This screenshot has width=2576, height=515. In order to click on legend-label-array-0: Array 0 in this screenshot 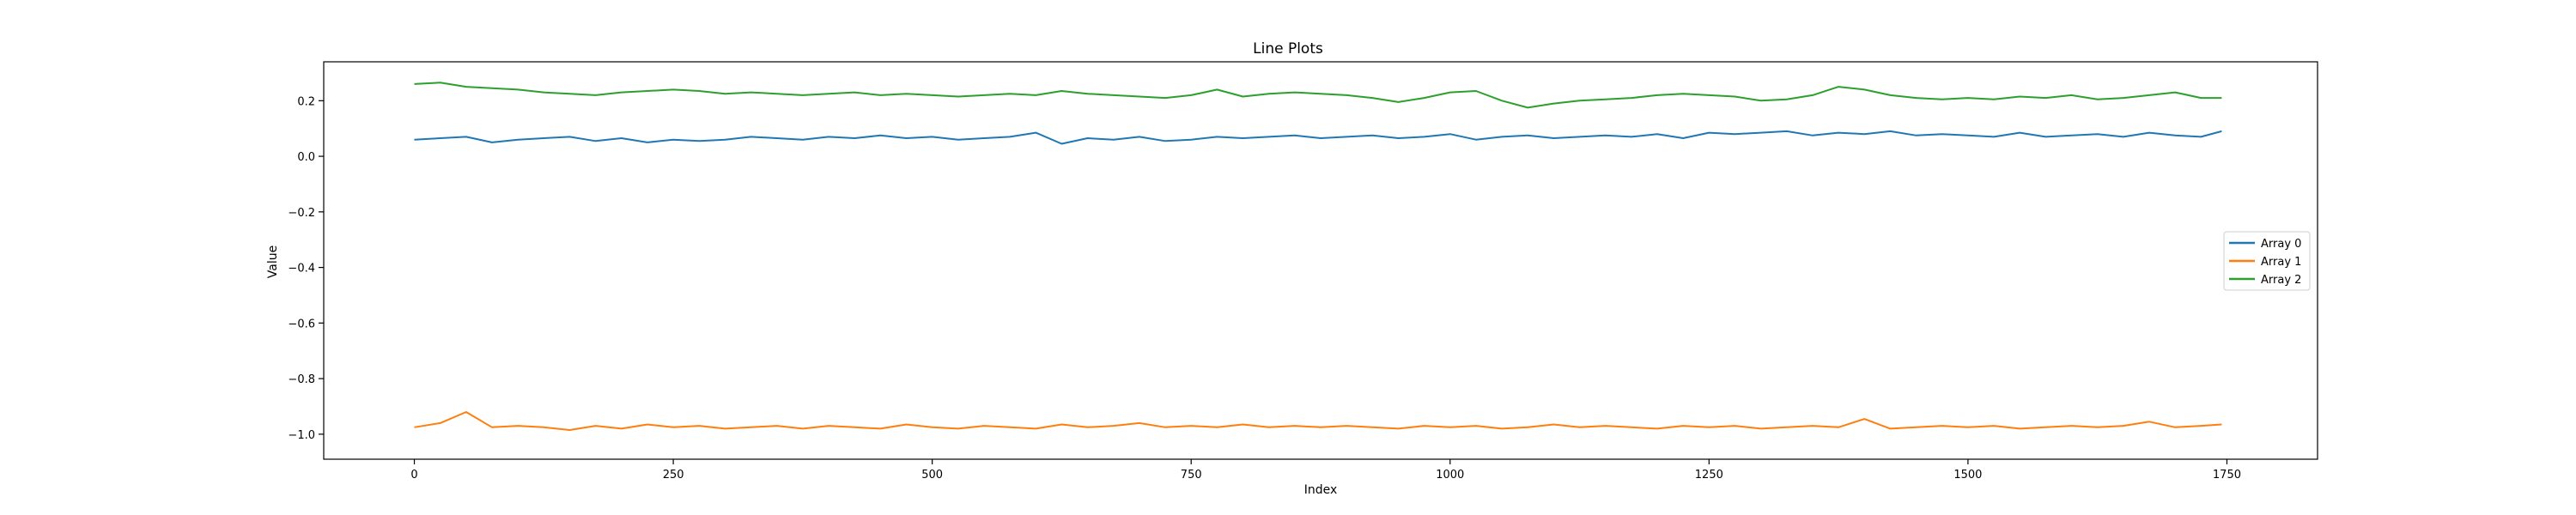, I will do `click(2281, 244)`.